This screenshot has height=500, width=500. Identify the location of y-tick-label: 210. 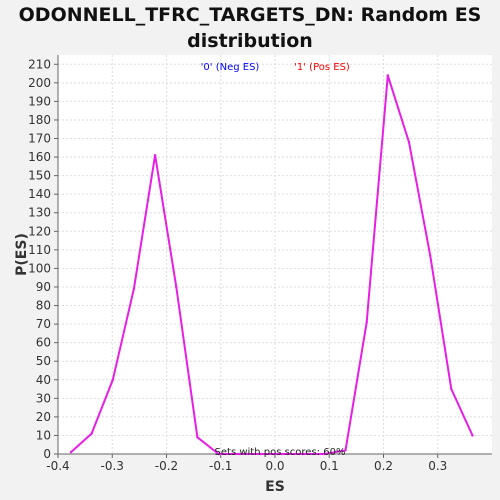
(39, 64).